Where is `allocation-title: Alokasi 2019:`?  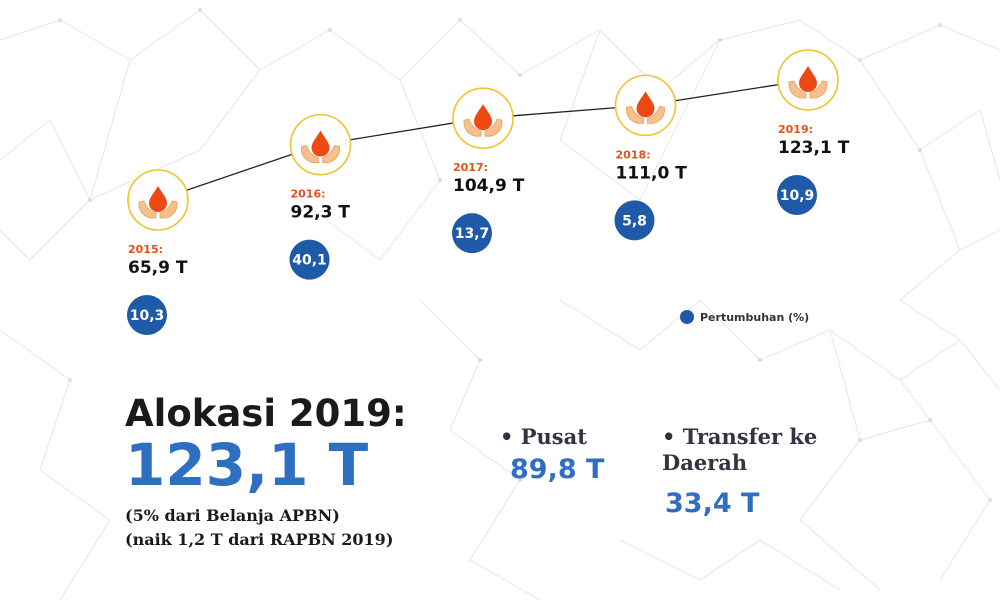 allocation-title: Alokasi 2019: is located at coordinates (266, 413).